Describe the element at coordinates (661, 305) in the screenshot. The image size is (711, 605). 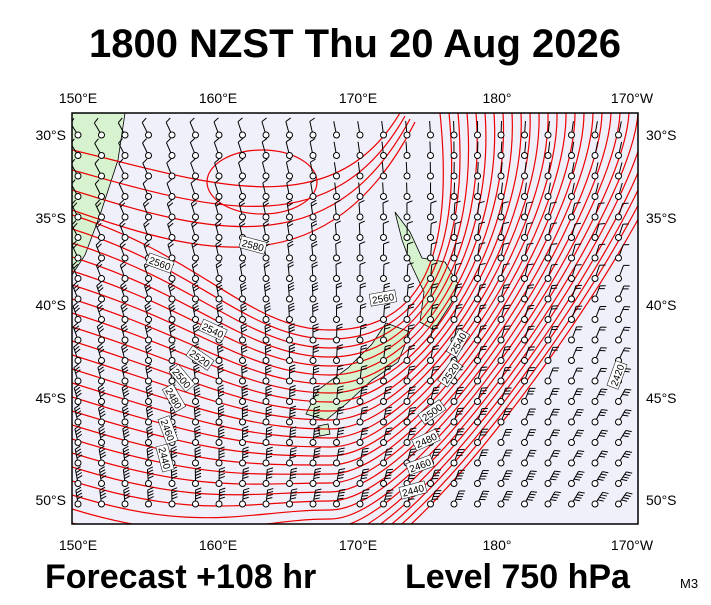
I see `lat-label-right: 40°S` at that location.